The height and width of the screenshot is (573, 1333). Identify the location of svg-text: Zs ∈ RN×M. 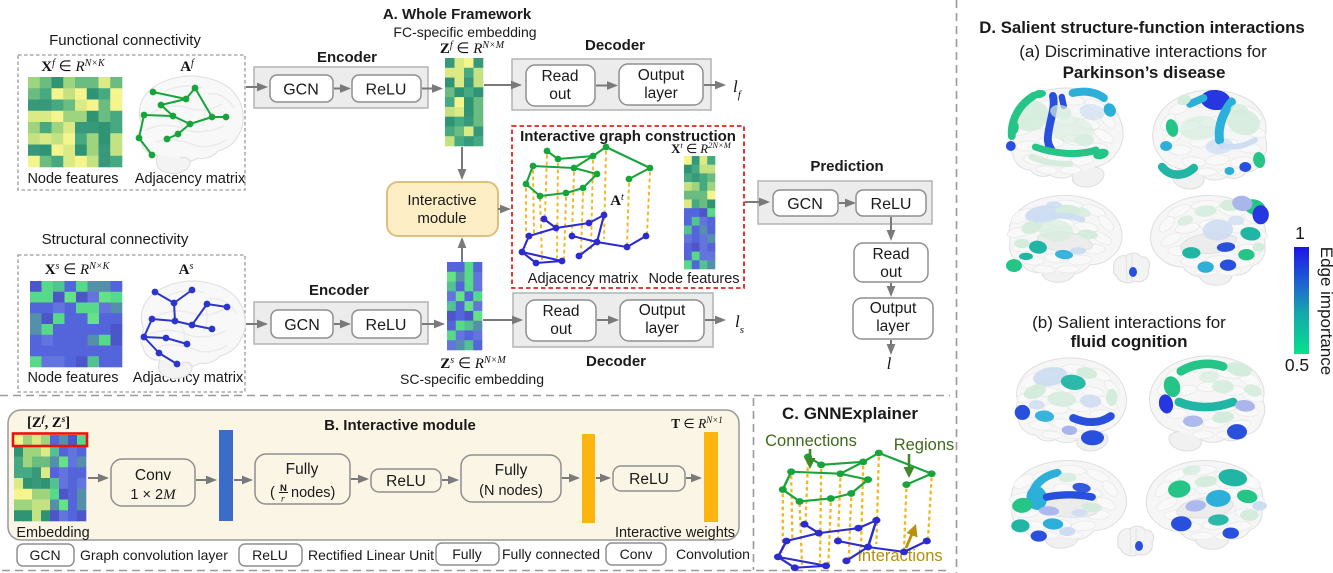
(473, 364).